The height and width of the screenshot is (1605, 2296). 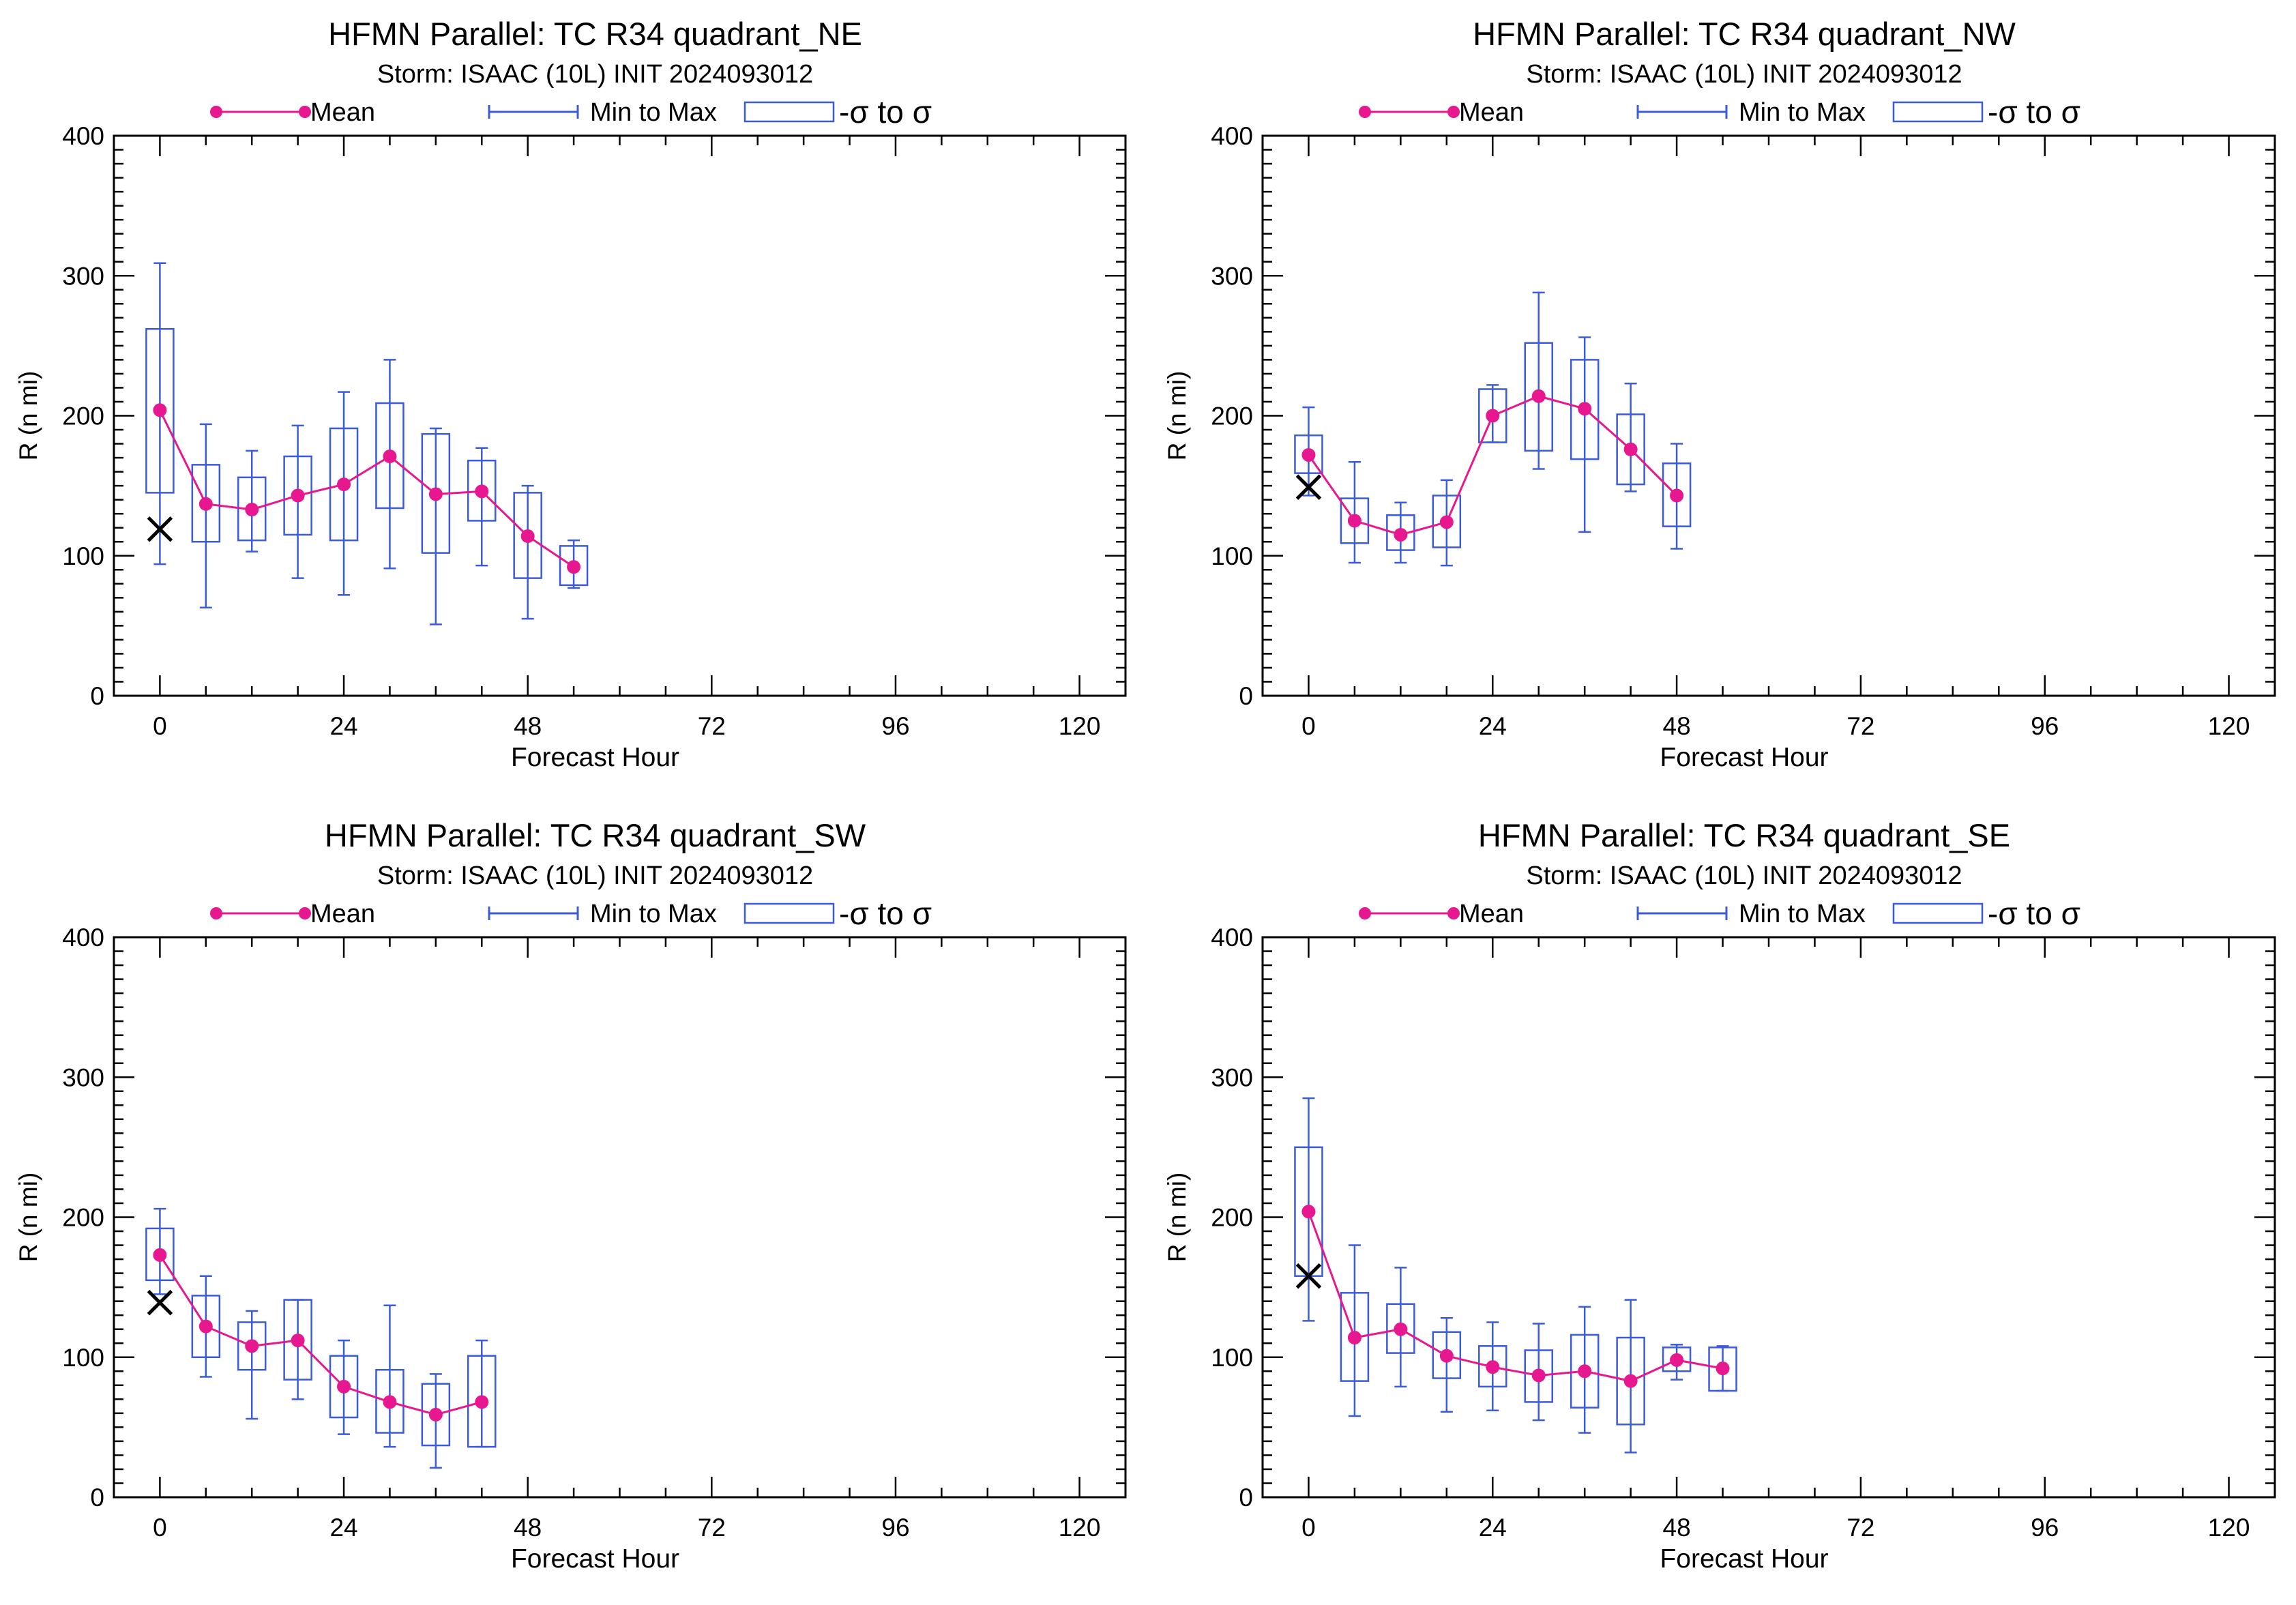 What do you see at coordinates (1744, 835) in the screenshot?
I see `chart-title: HFMN Parallel: TC R34 quadrant_SE` at bounding box center [1744, 835].